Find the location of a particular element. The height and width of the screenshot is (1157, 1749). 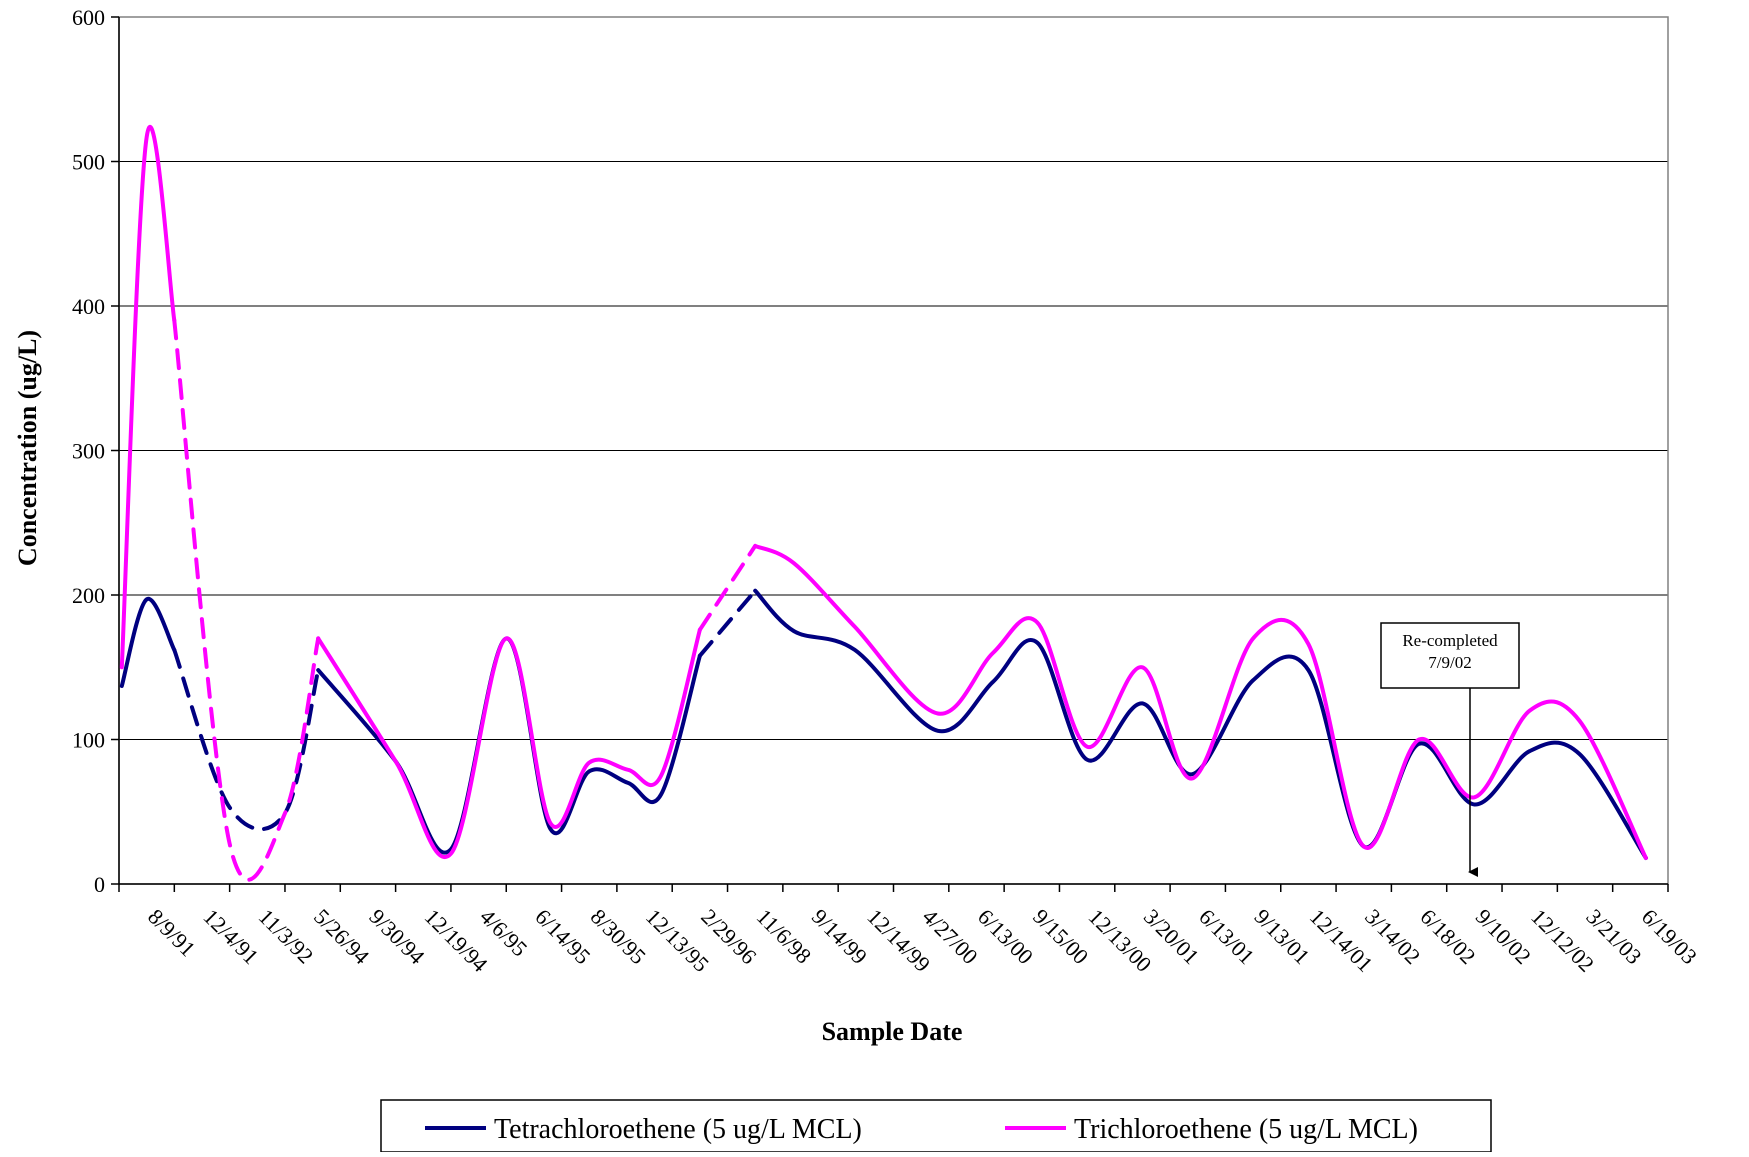

y-tick-label: 200 is located at coordinates (88, 595).